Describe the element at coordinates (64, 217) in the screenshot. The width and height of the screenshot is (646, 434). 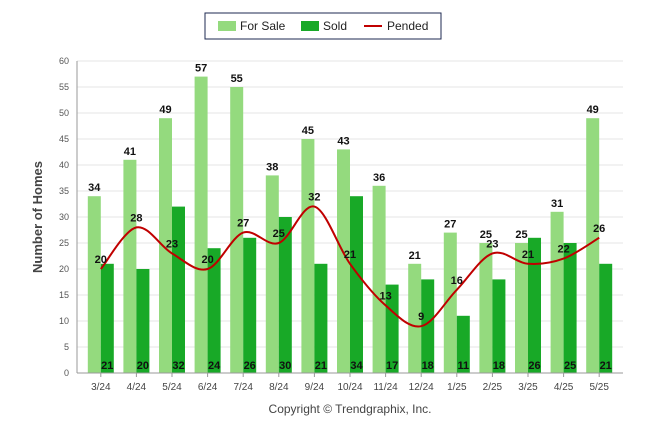
I see `y-tick-label: 30` at that location.